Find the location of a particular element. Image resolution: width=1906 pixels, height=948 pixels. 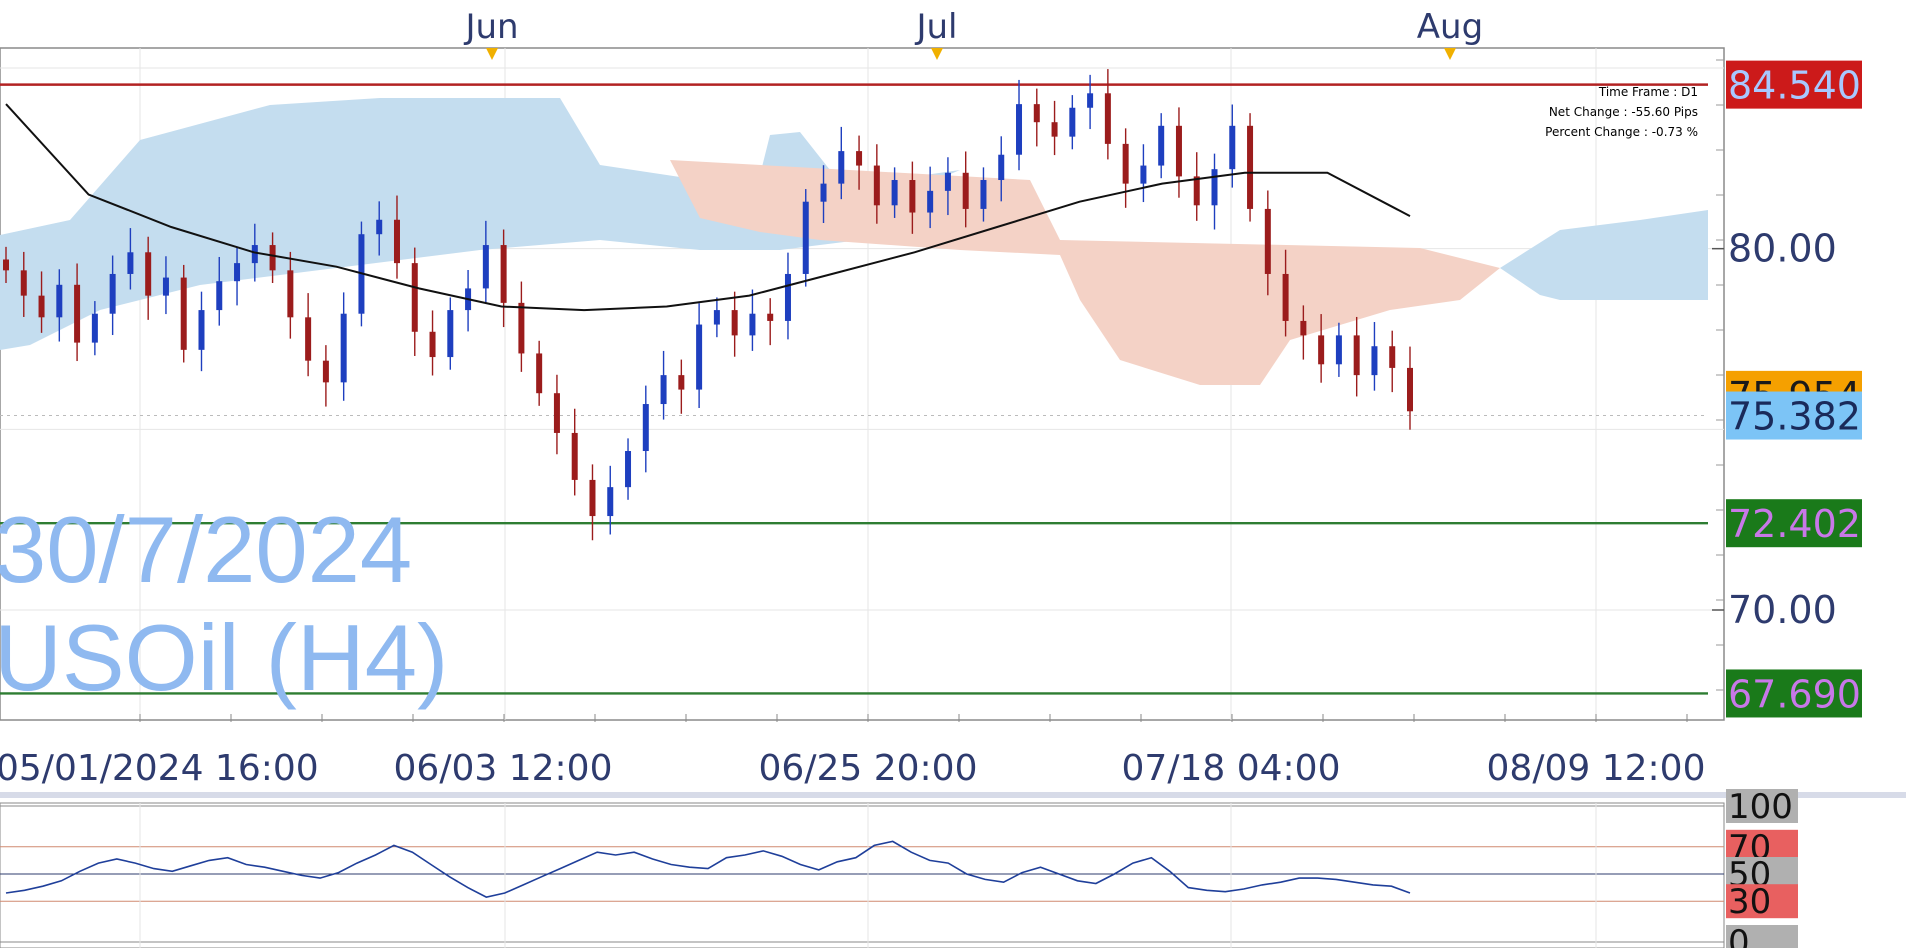

price-tag-label: 67.690 is located at coordinates (1794, 694).